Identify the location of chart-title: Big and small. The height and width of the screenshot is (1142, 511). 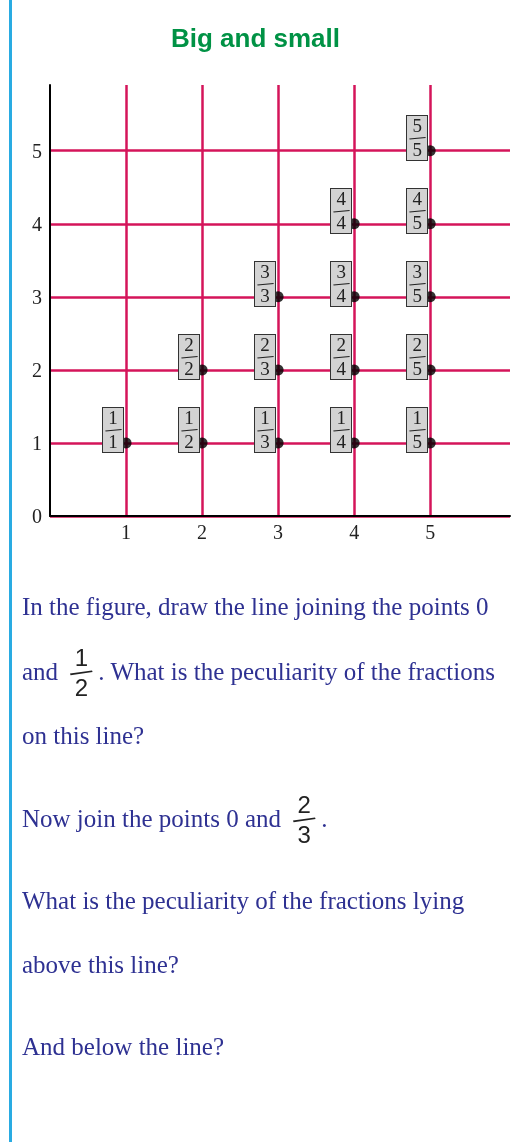
(255, 38).